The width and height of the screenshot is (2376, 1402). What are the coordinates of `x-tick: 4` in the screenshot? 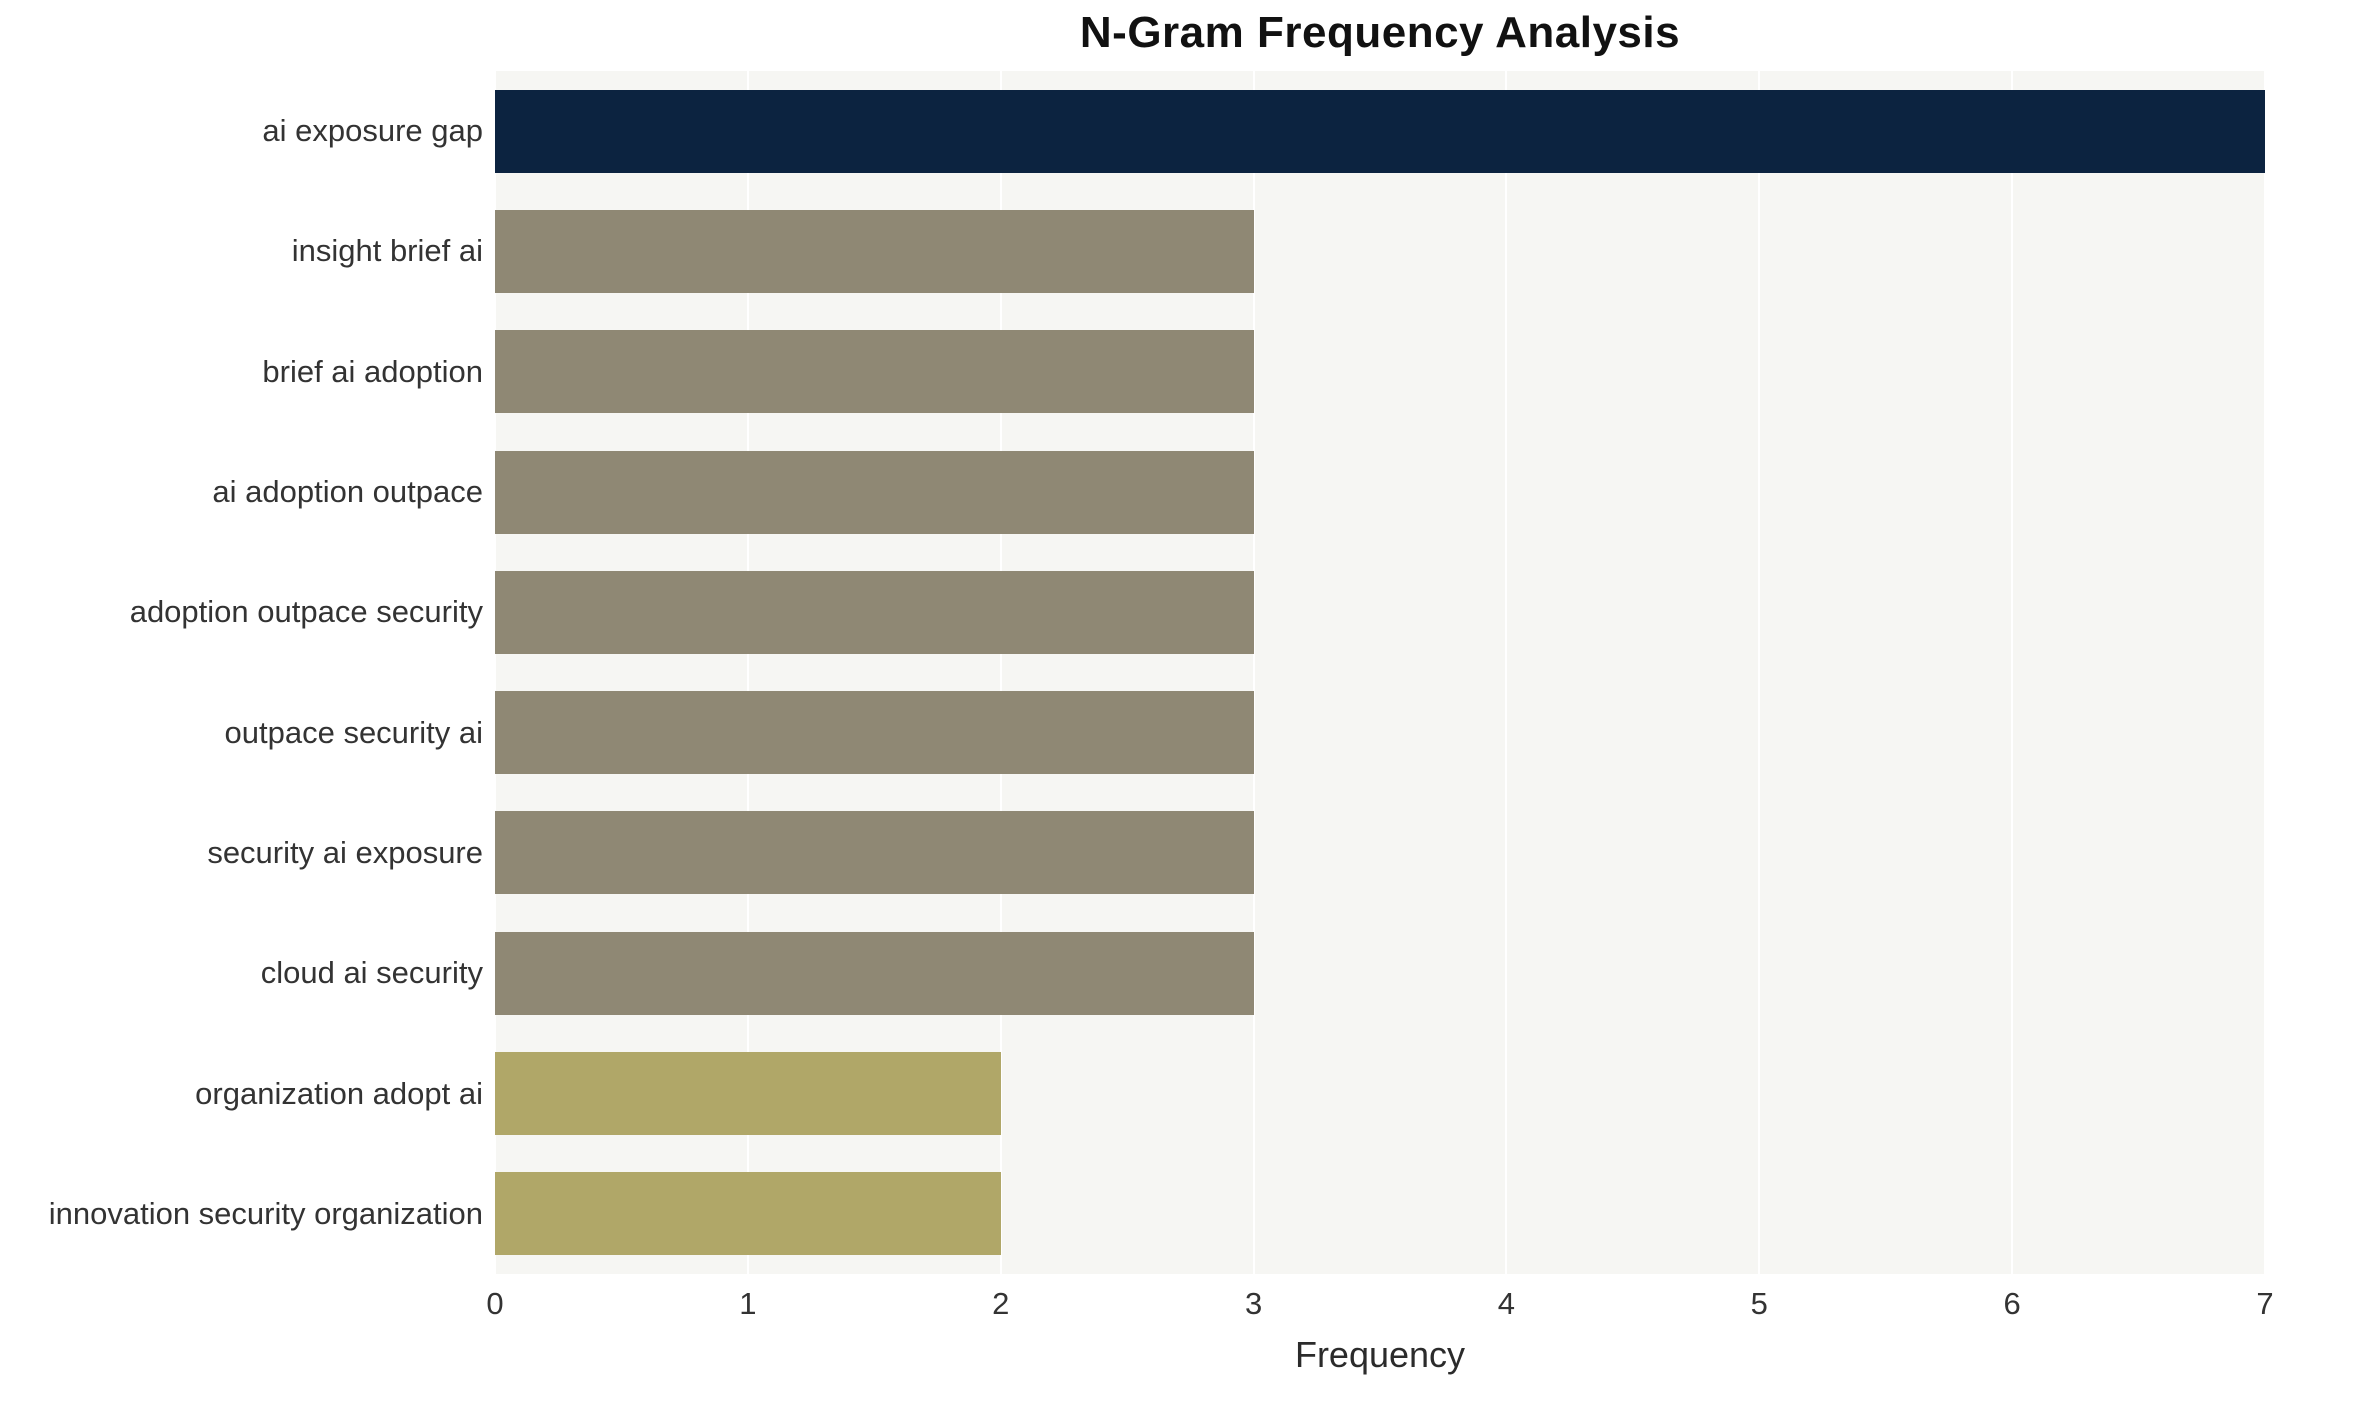 It's located at (1506, 1303).